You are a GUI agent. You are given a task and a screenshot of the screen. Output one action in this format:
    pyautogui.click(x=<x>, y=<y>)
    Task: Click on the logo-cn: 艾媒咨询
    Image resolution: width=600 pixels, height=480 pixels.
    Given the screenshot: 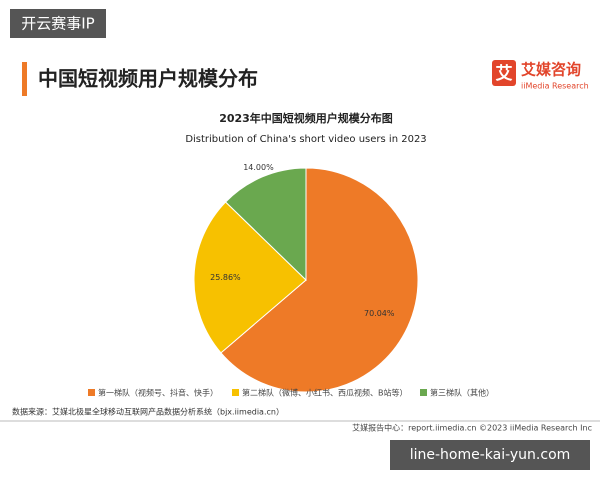 What is the action you would take?
    pyautogui.click(x=551, y=70)
    